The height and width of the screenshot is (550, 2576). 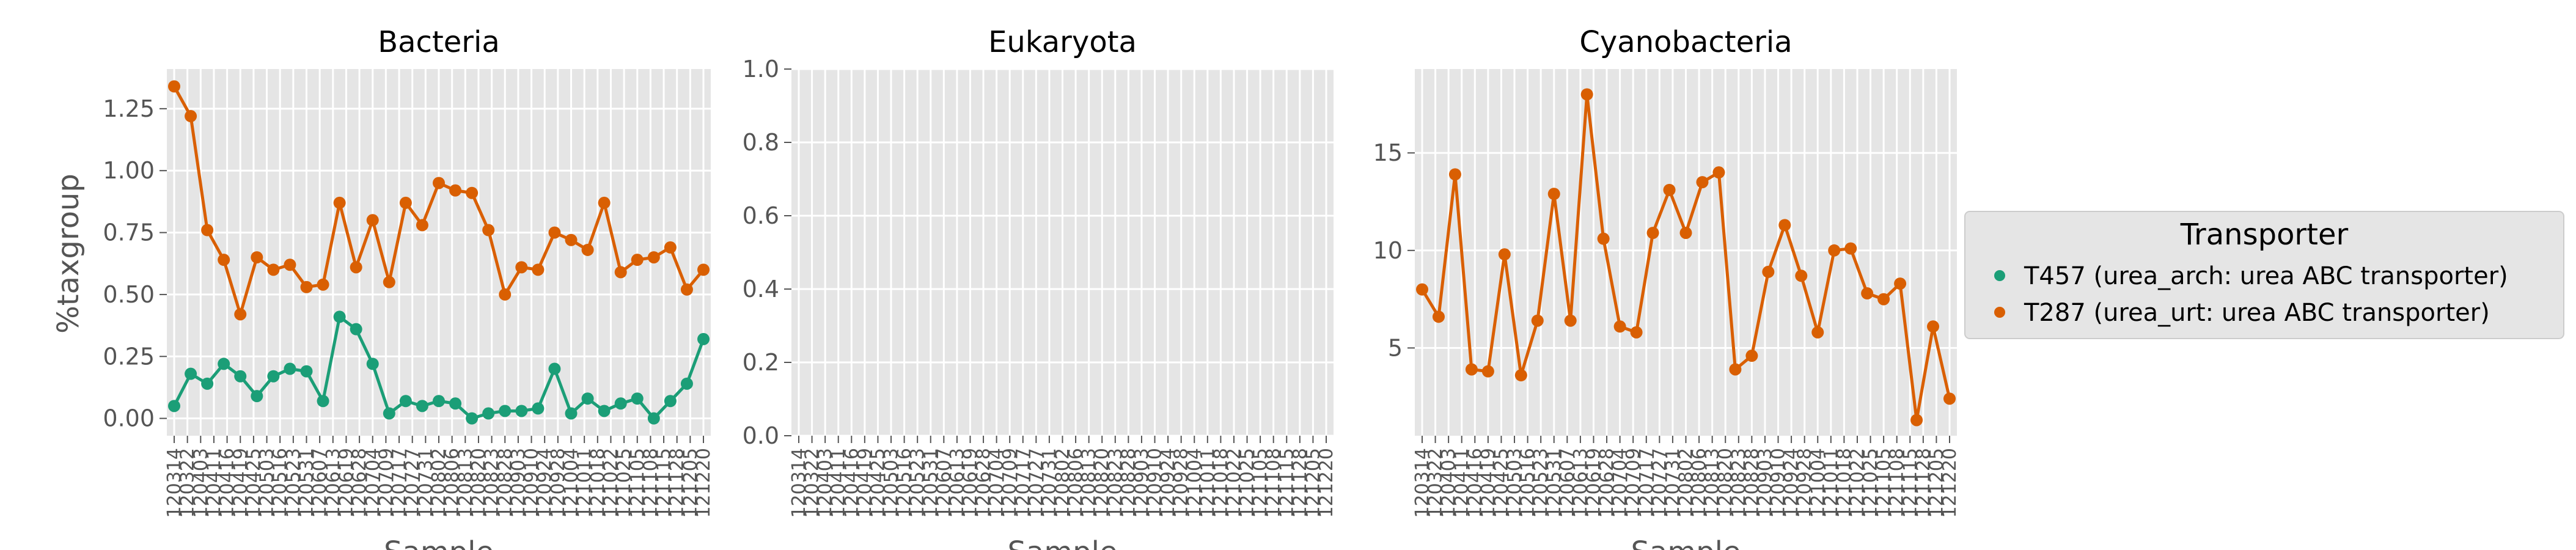 I want to click on x-tick-label: 120619, so click(x=346, y=483).